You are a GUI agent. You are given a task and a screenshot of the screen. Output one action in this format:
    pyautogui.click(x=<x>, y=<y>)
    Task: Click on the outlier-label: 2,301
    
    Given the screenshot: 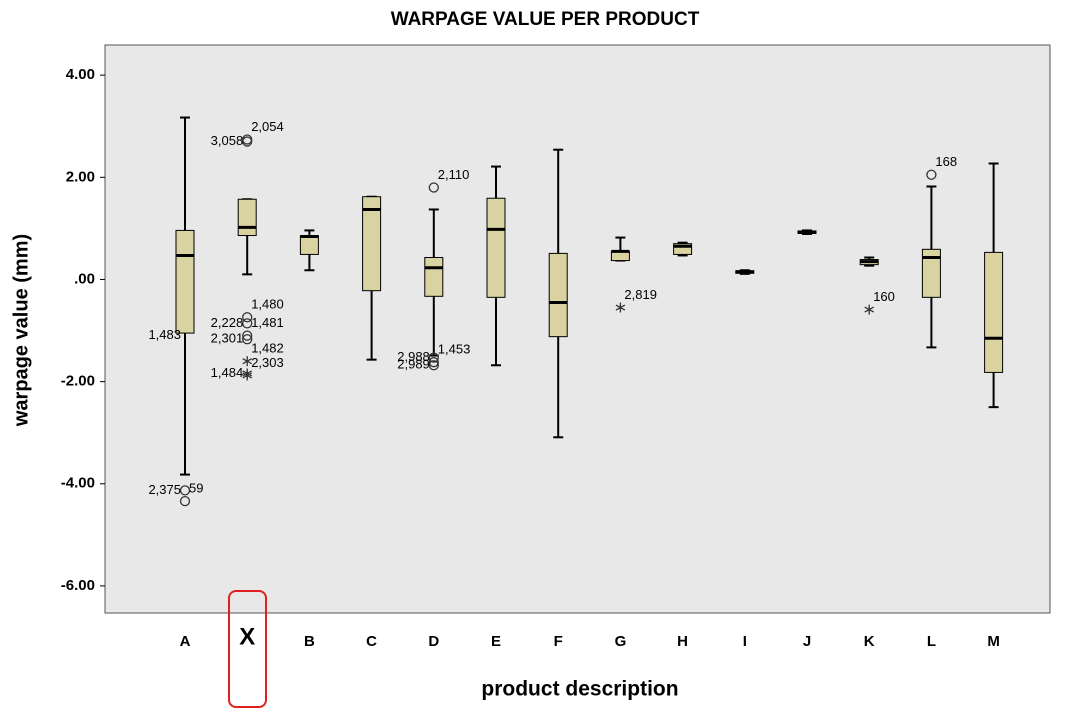 What is the action you would take?
    pyautogui.click(x=227, y=338)
    